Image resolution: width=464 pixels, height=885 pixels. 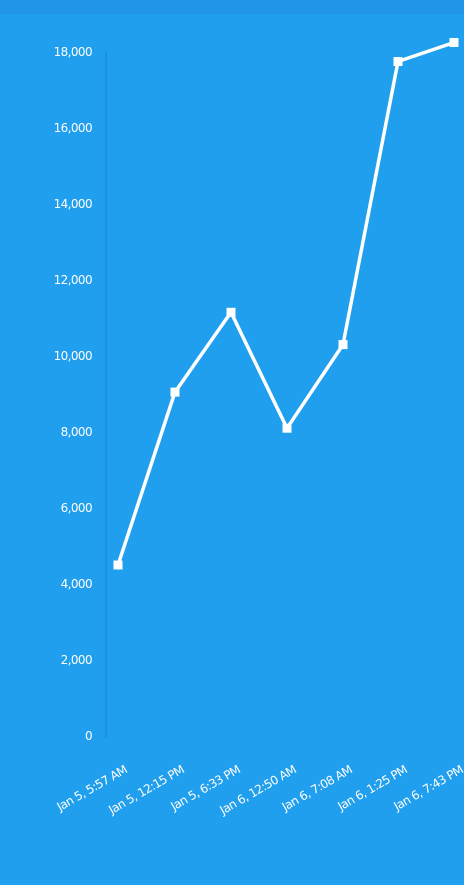 What do you see at coordinates (76, 584) in the screenshot?
I see `y-tick-label: 4,000` at bounding box center [76, 584].